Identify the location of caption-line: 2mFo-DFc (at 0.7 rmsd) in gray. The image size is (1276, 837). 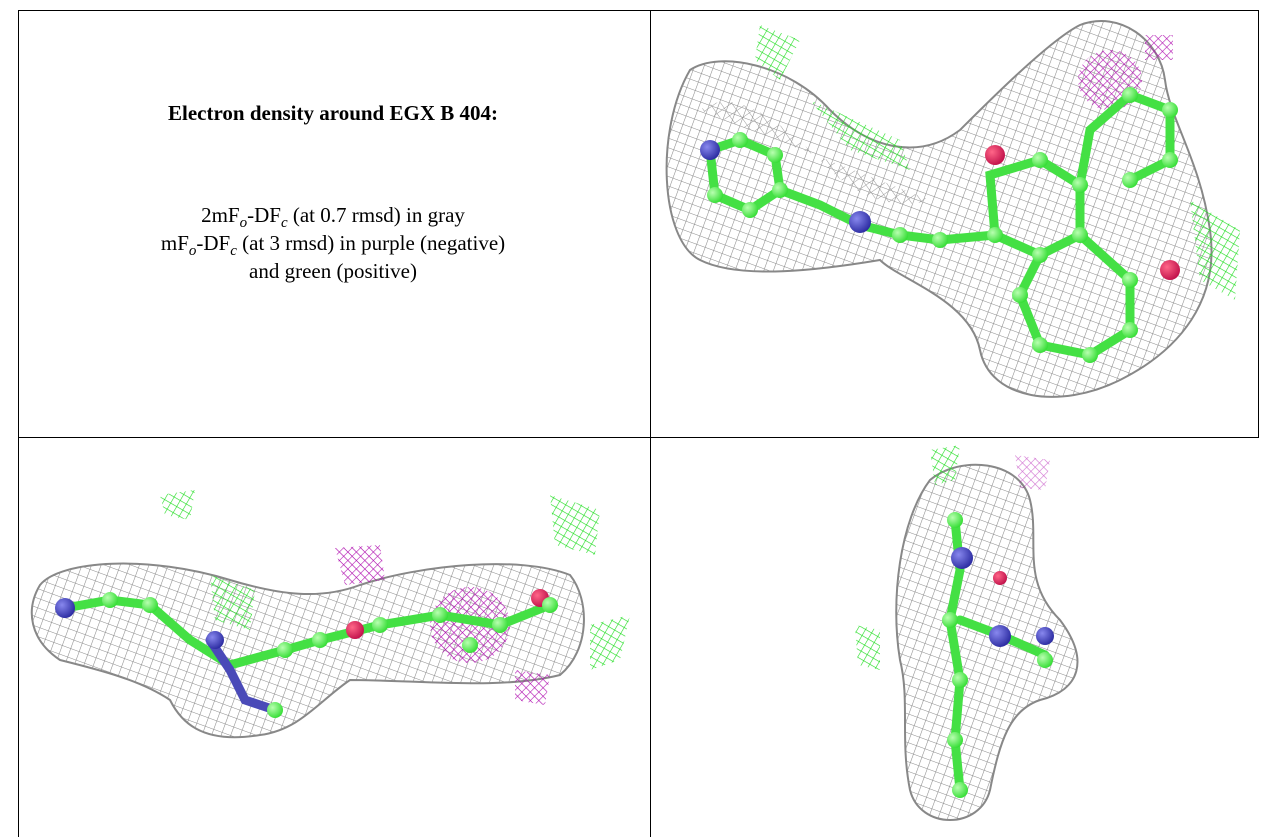
(333, 217).